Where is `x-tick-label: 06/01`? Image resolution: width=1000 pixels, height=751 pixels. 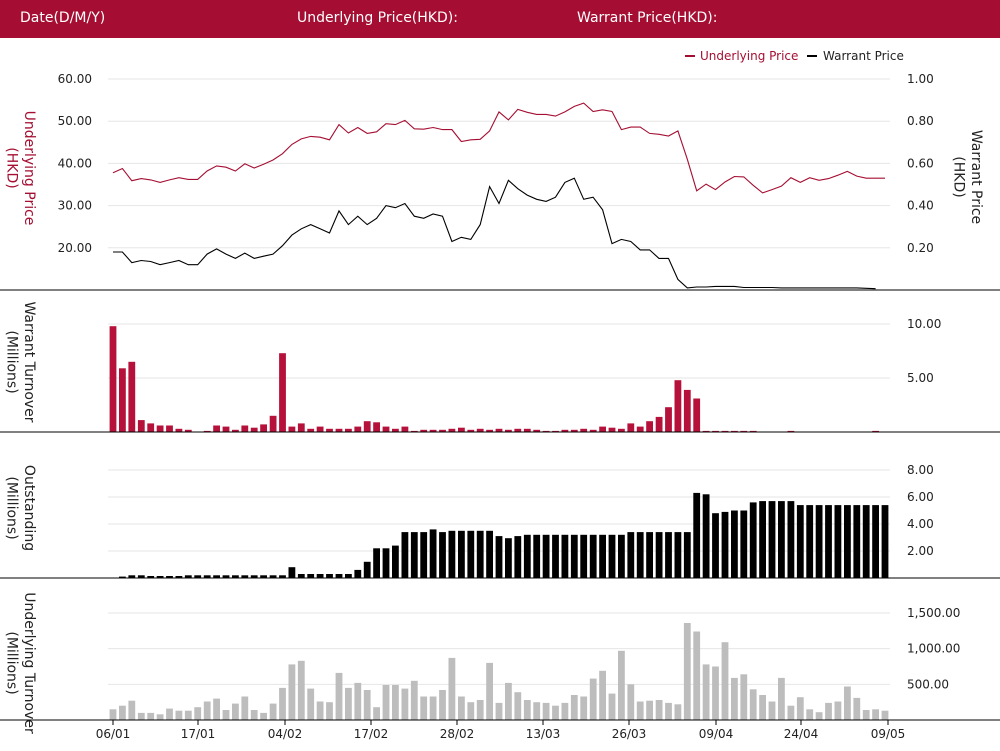 x-tick-label: 06/01 is located at coordinates (113, 734).